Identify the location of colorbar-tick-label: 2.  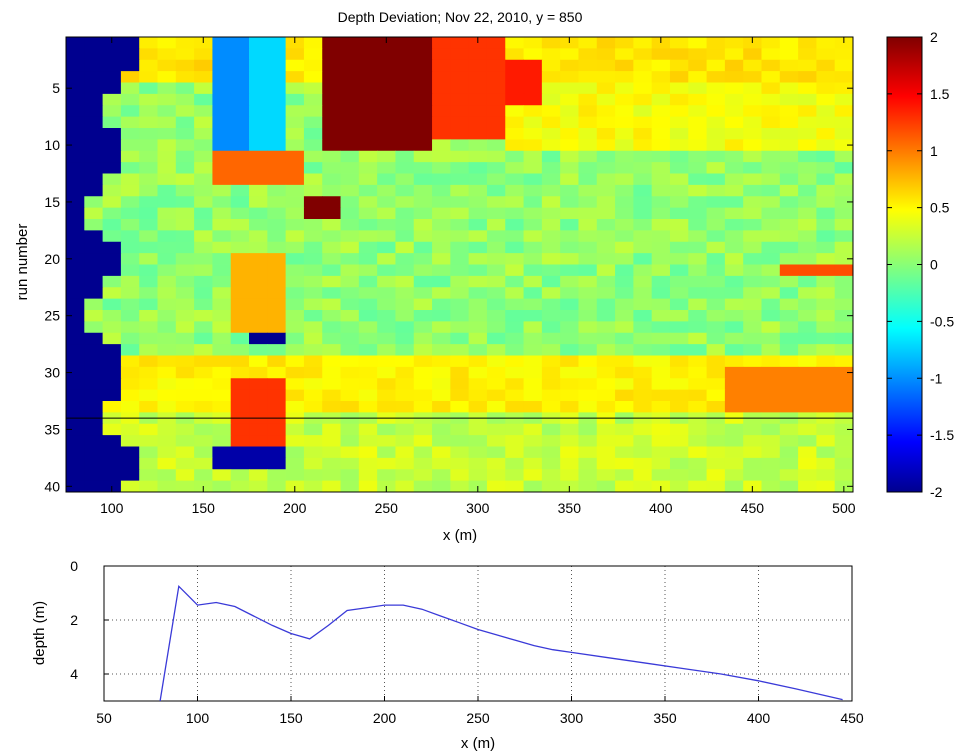
(934, 37).